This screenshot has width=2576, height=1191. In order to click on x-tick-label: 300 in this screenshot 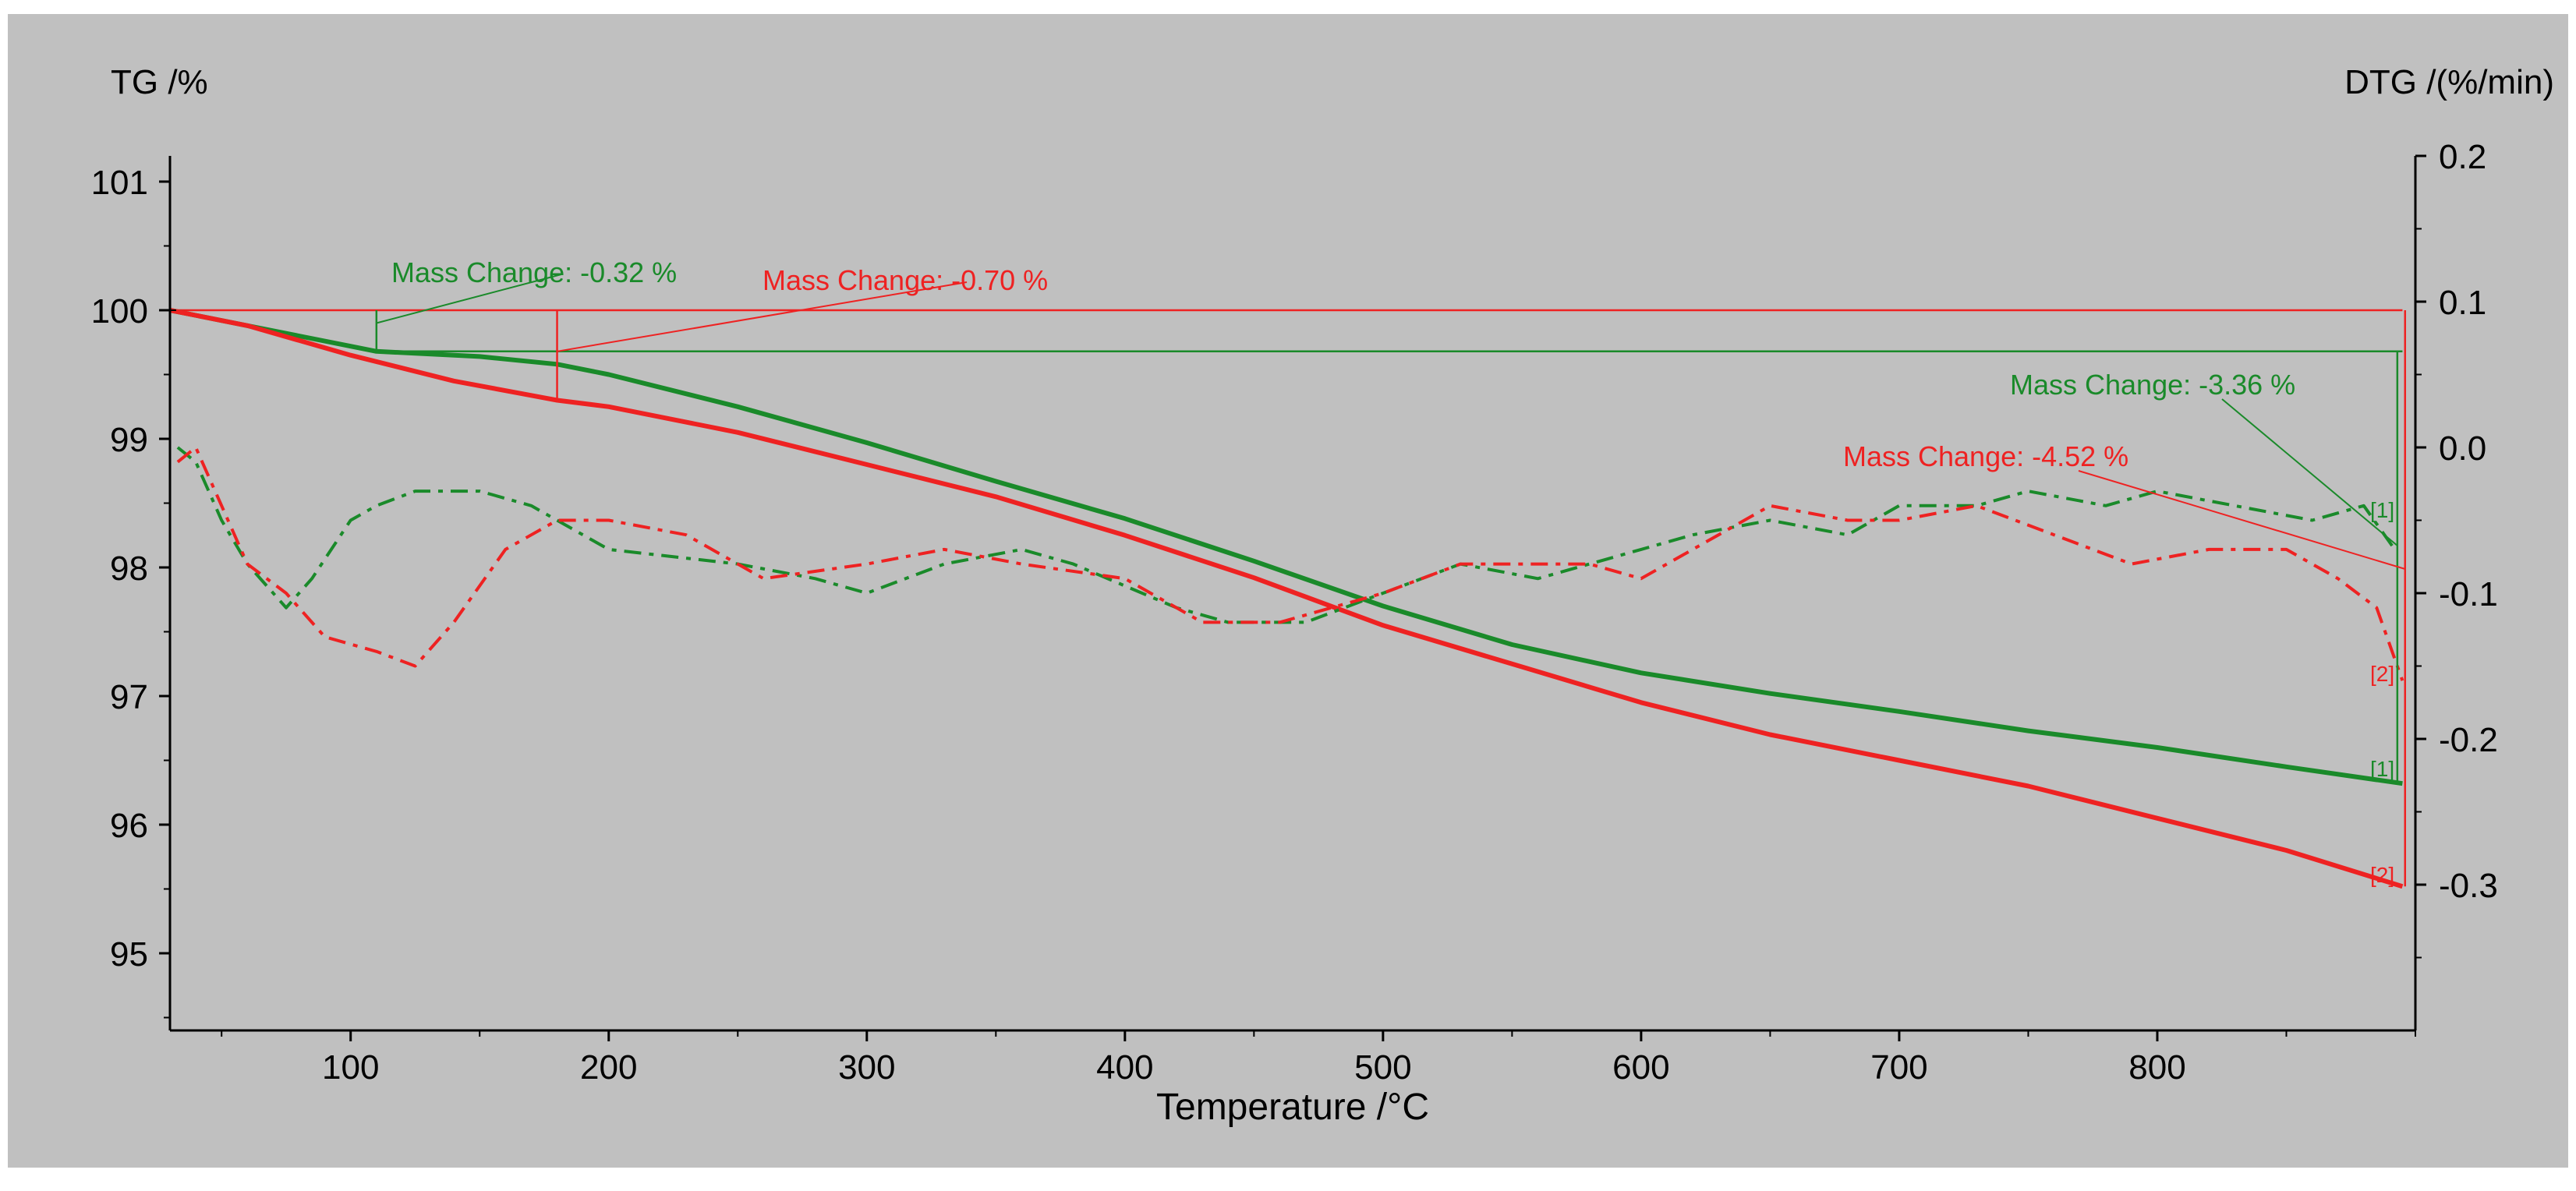, I will do `click(866, 1067)`.